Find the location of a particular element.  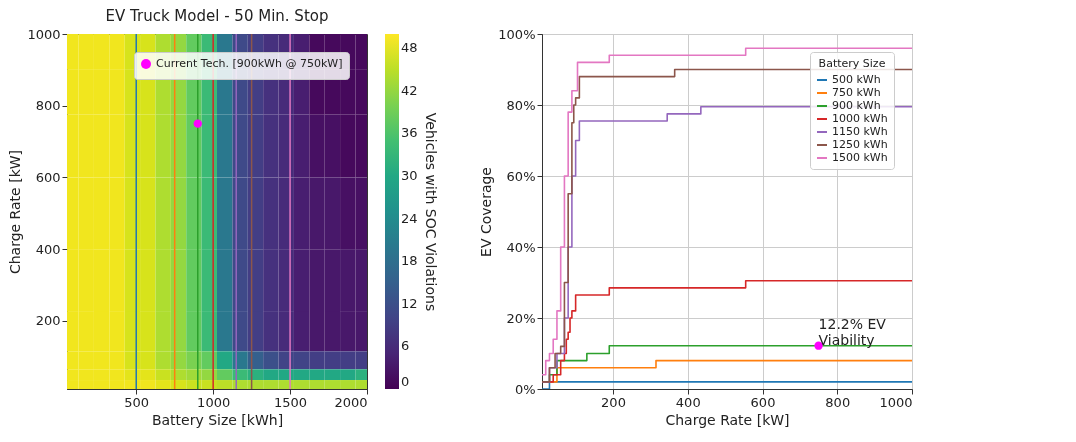

x-tick-label: 400 is located at coordinates (688, 402).